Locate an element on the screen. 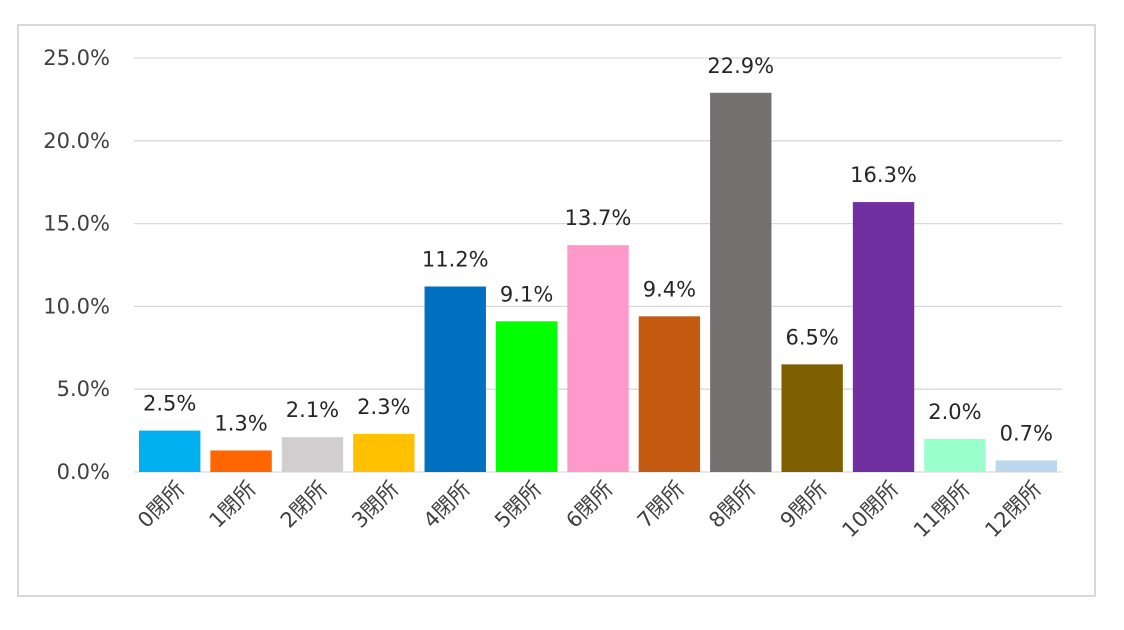 The height and width of the screenshot is (630, 1124). data-label: 0.7% is located at coordinates (1026, 433).